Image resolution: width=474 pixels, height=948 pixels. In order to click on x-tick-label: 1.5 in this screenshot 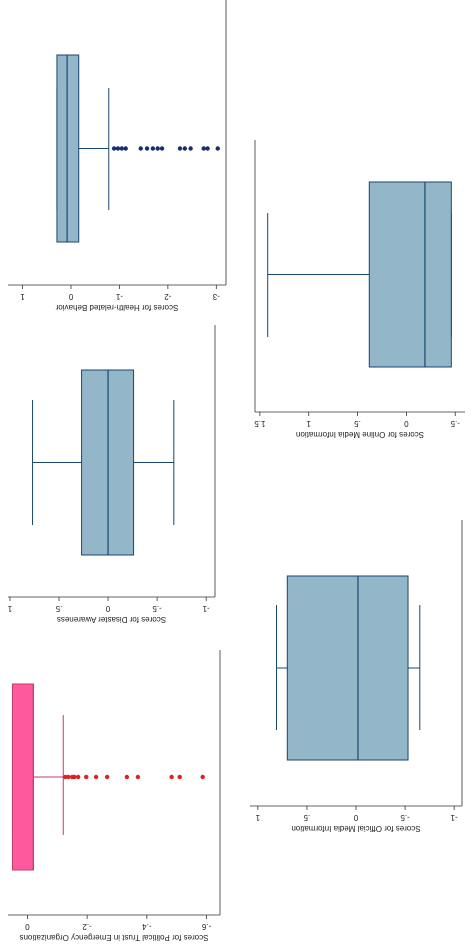, I will do `click(260, 423)`.